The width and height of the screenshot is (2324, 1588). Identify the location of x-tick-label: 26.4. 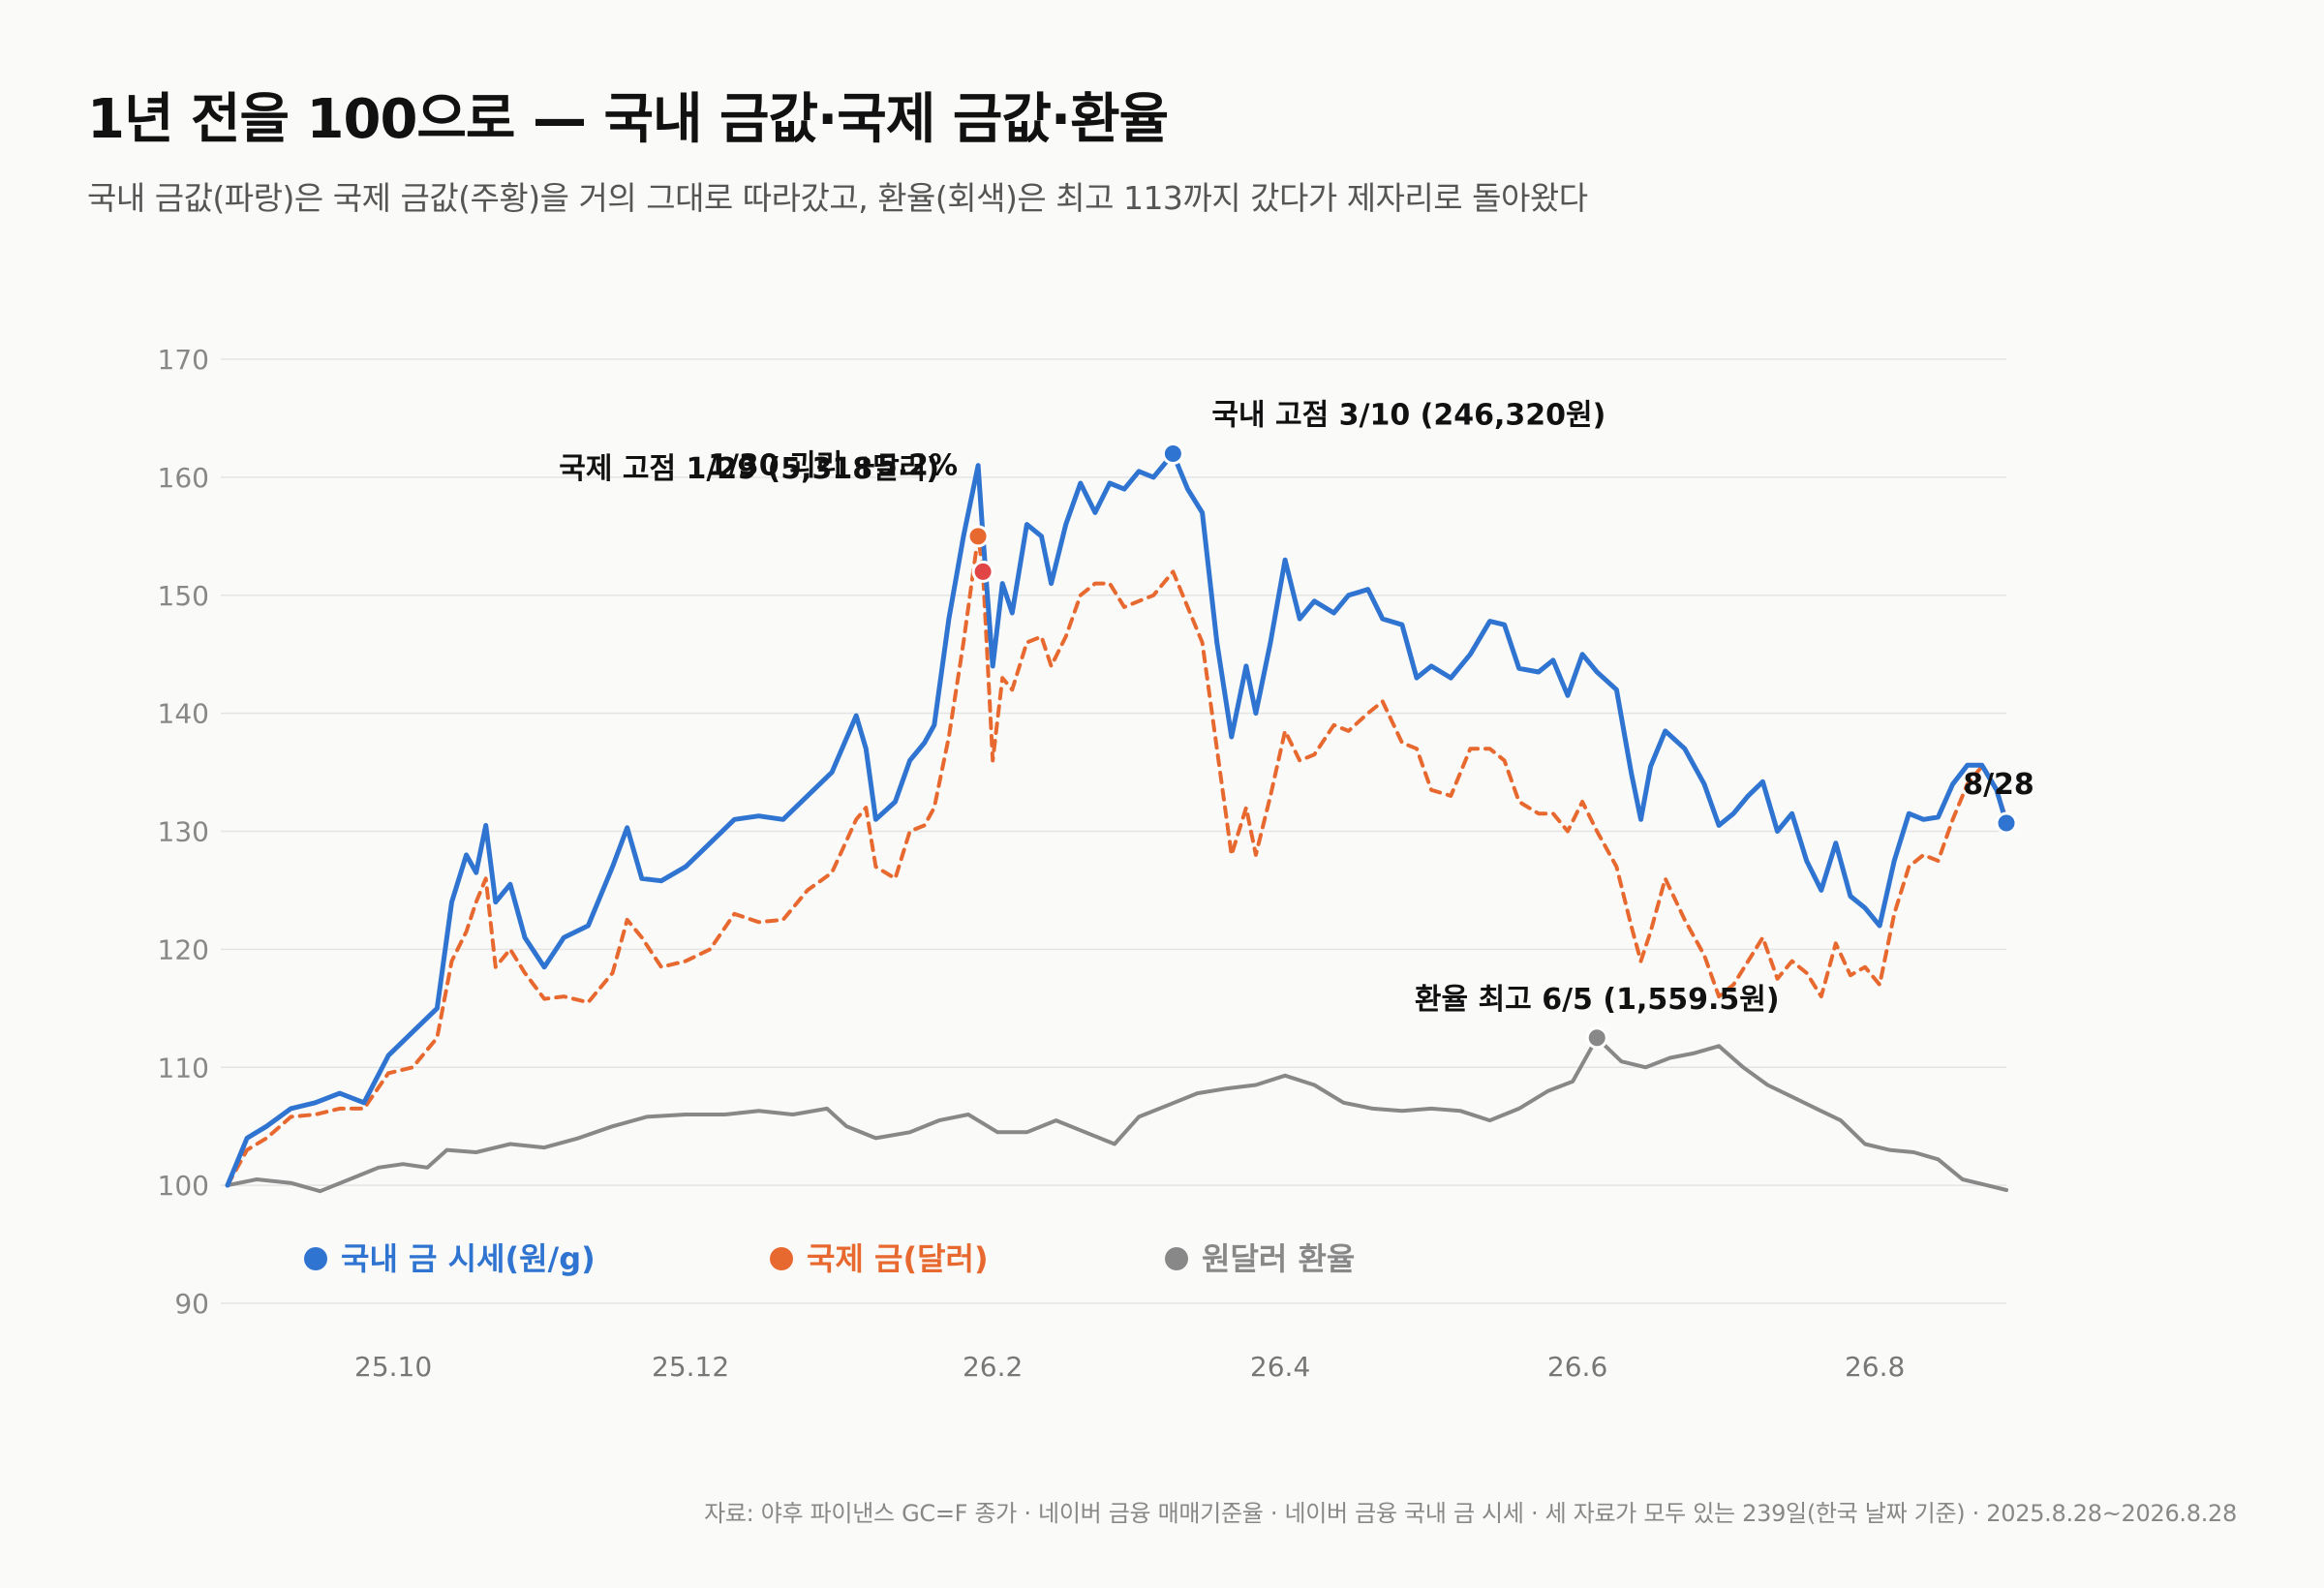
(1280, 1367).